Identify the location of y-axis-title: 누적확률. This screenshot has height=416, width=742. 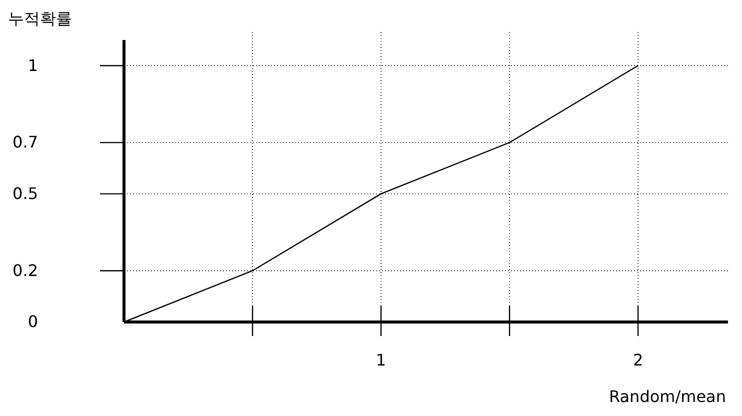
(40, 18).